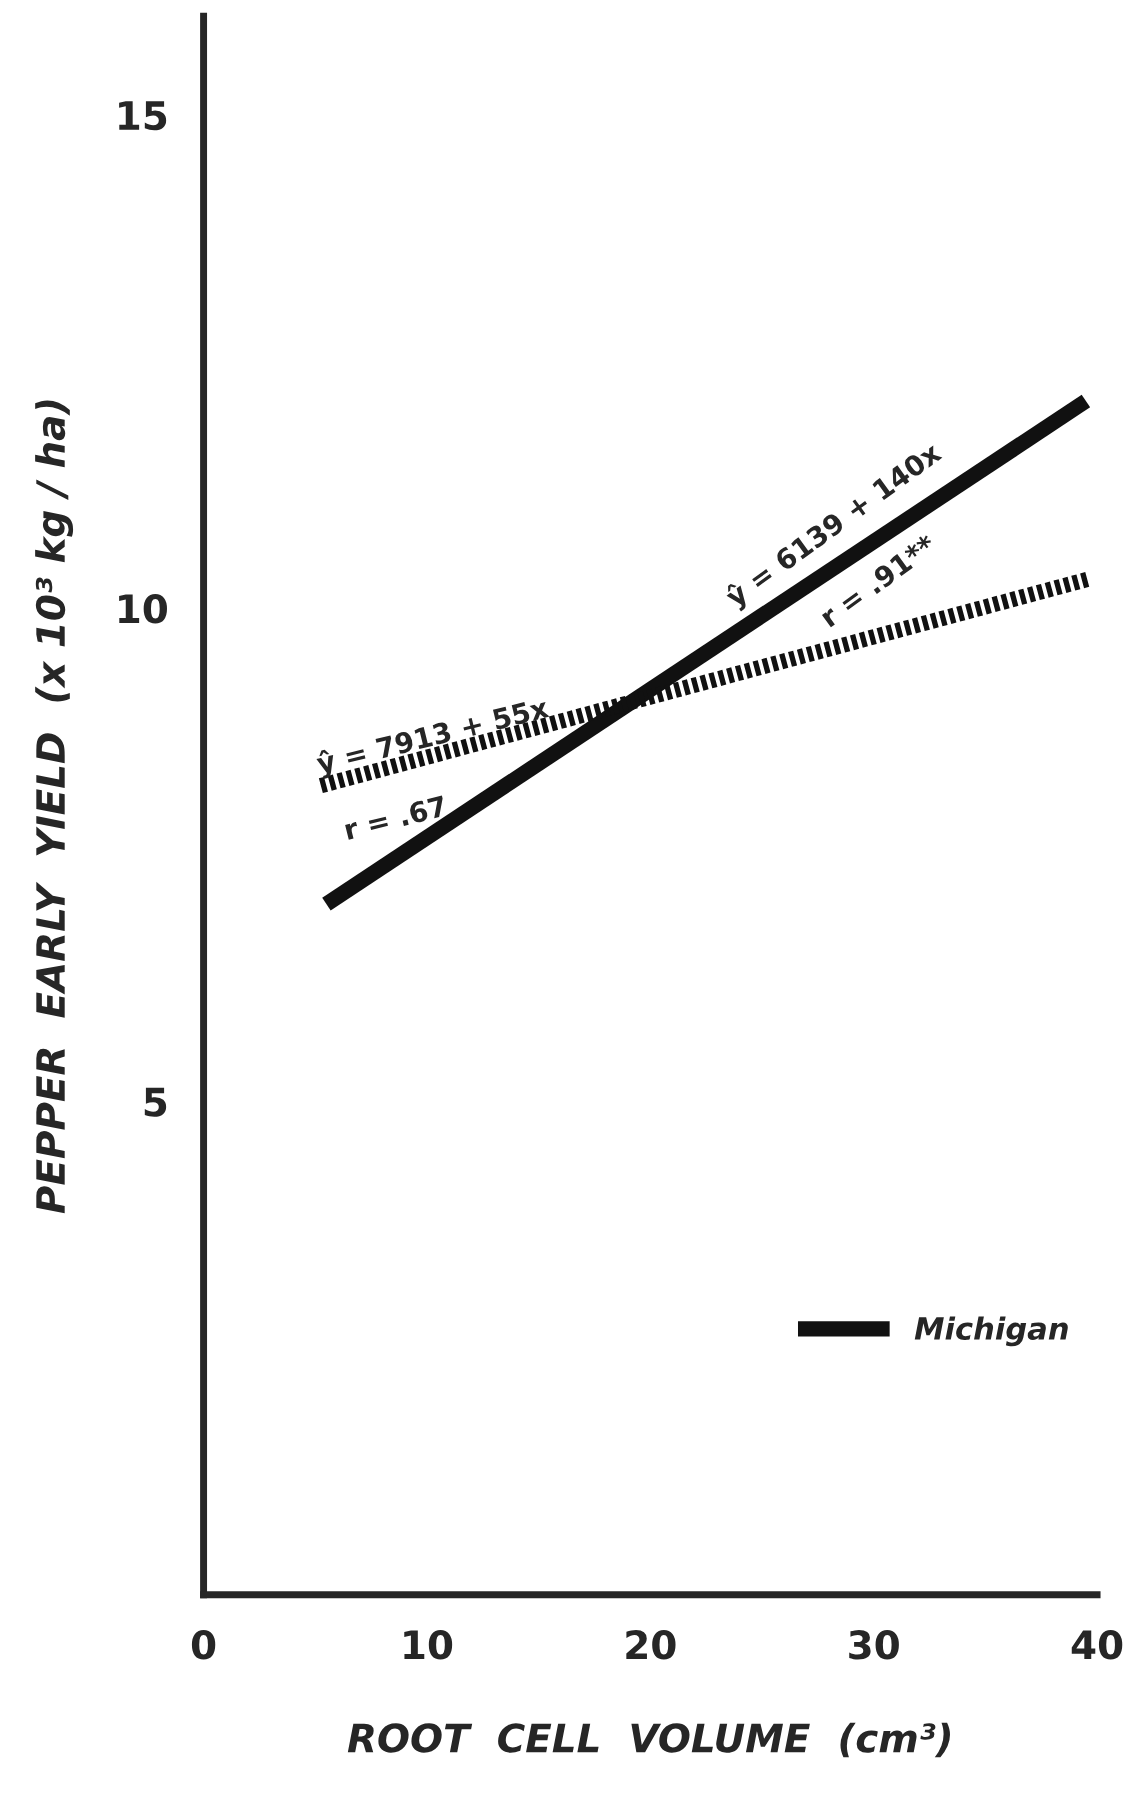  What do you see at coordinates (203, 1645) in the screenshot?
I see `x-tick-label: 0` at bounding box center [203, 1645].